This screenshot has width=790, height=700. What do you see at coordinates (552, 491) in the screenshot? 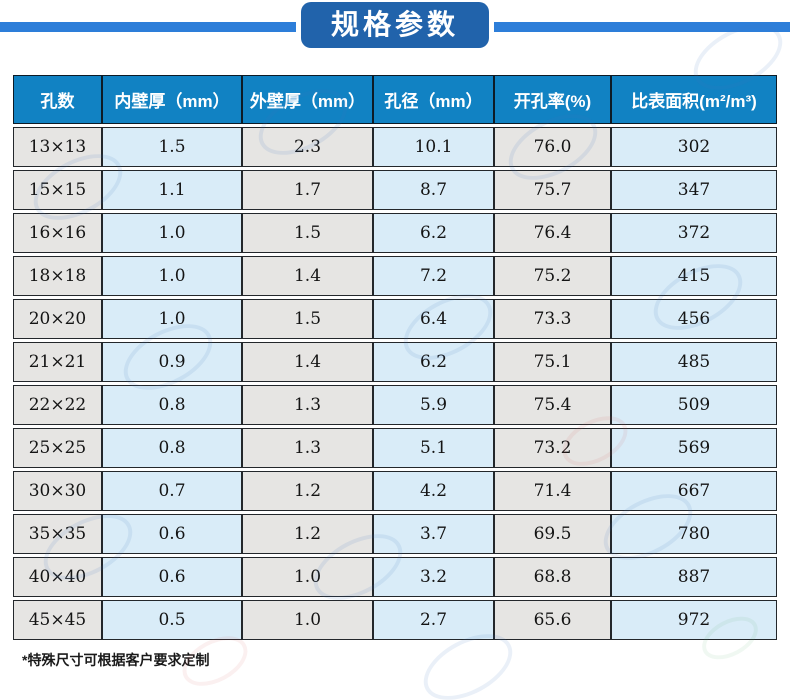
I see `table-cell: 71.4` at bounding box center [552, 491].